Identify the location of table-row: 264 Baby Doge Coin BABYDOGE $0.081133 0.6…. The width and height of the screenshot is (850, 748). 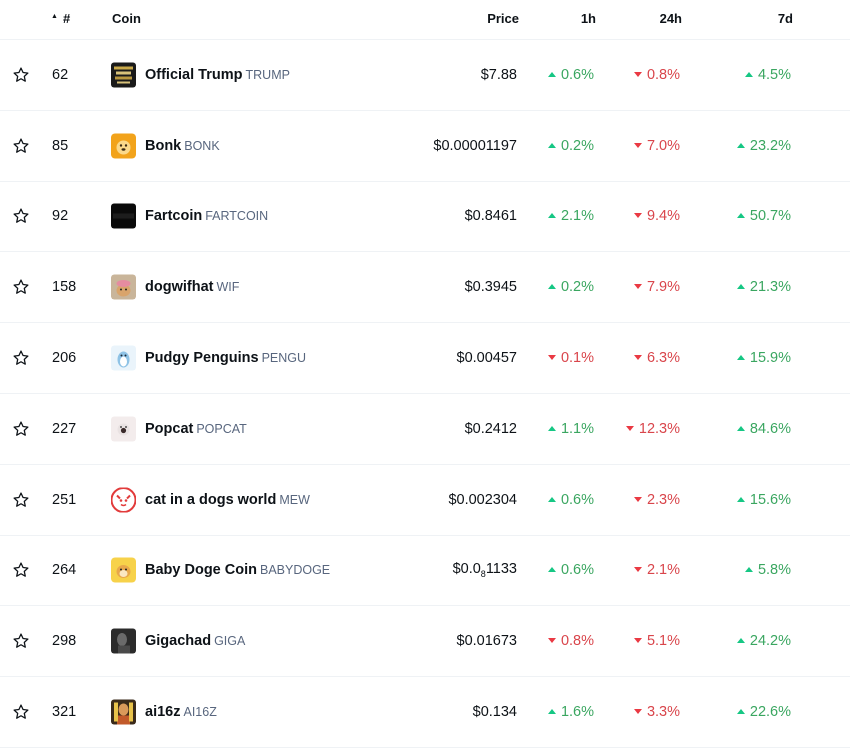
(425, 571).